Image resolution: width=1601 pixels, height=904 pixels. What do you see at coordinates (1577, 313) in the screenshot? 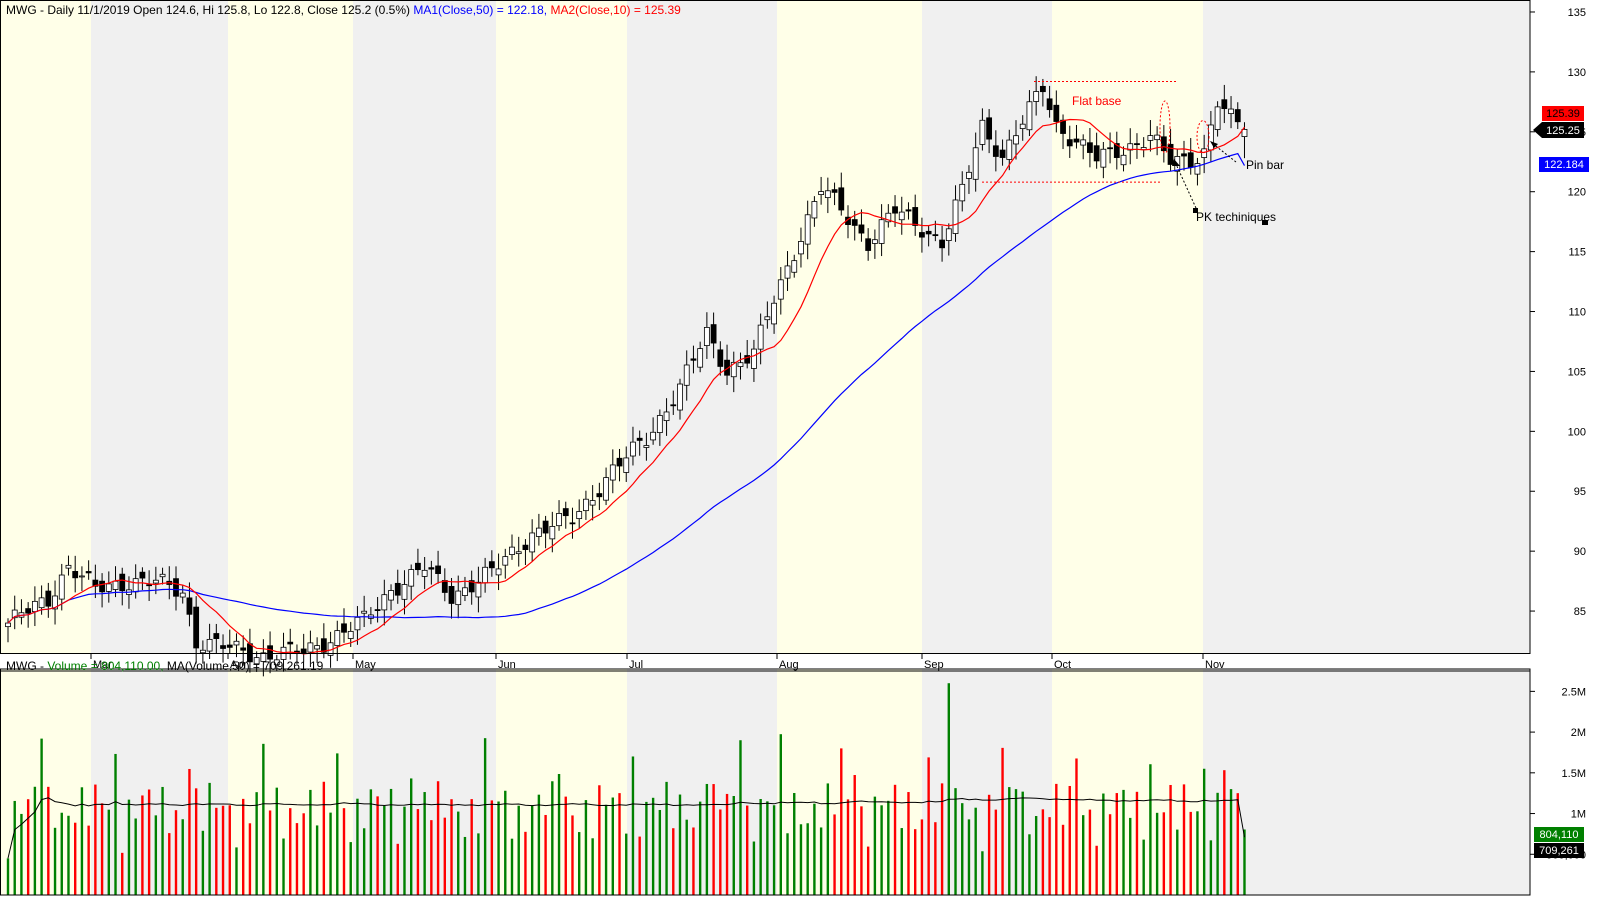
I see `price-y-tick-label: 110` at bounding box center [1577, 313].